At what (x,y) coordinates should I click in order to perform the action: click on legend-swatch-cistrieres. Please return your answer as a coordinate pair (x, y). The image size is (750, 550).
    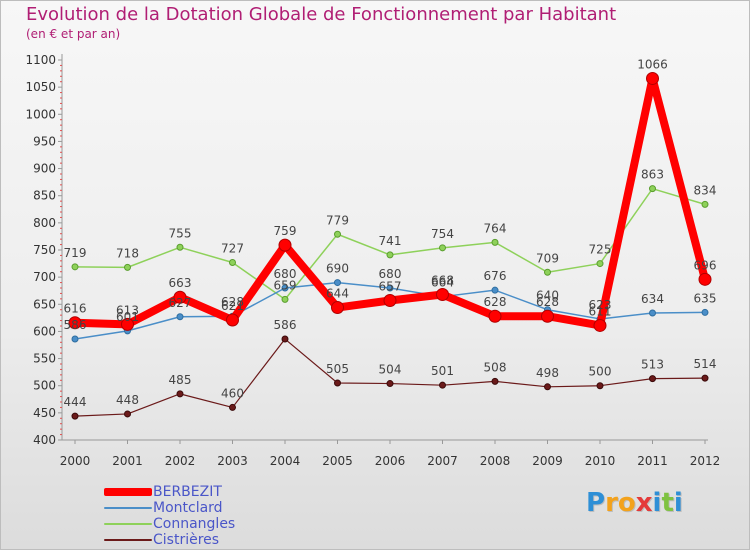
    Looking at the image, I should click on (128, 540).